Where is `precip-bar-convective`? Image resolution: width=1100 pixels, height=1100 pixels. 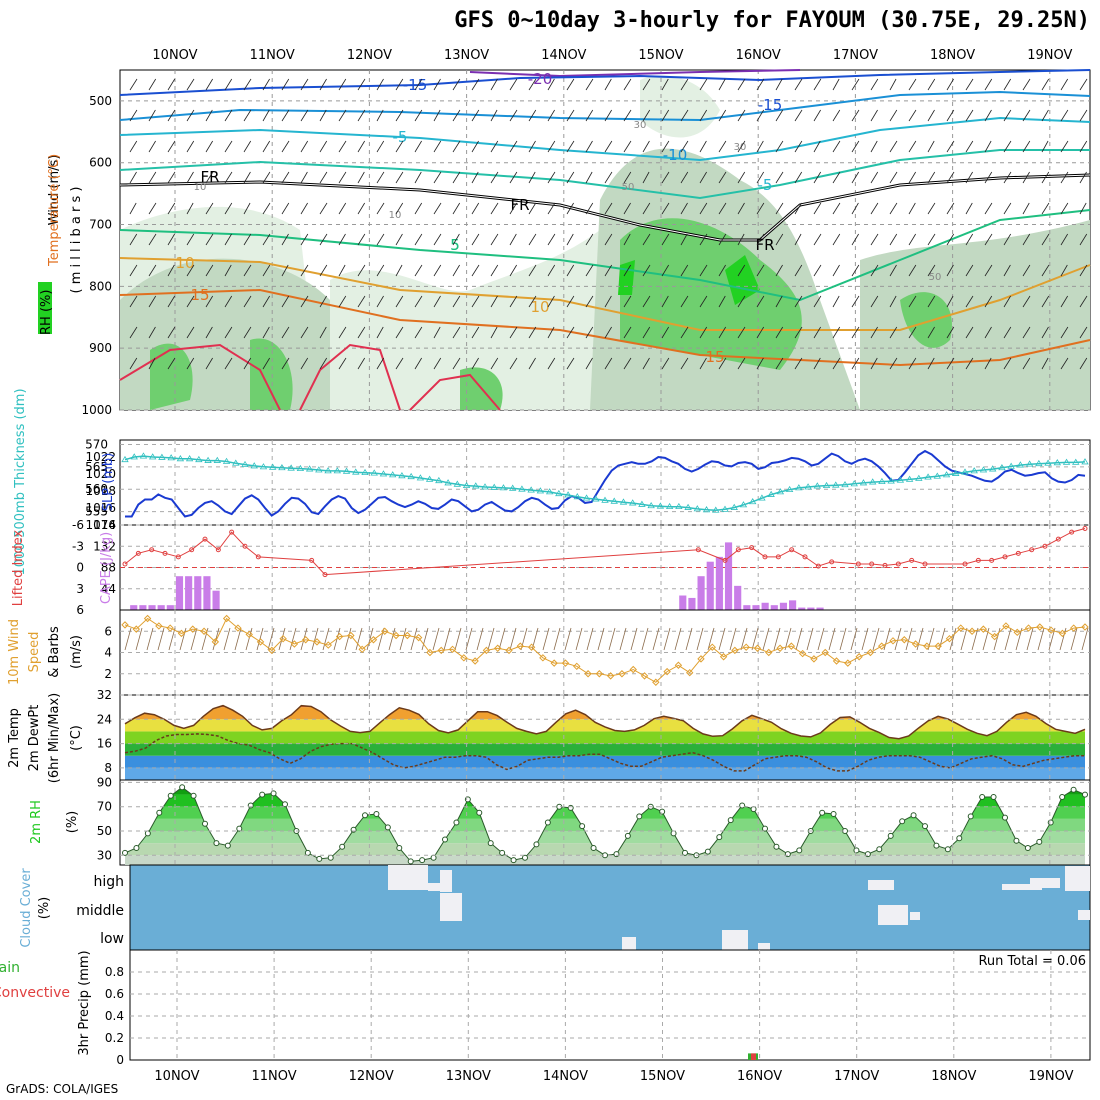
precip-bar-convective is located at coordinates (753, 1056).